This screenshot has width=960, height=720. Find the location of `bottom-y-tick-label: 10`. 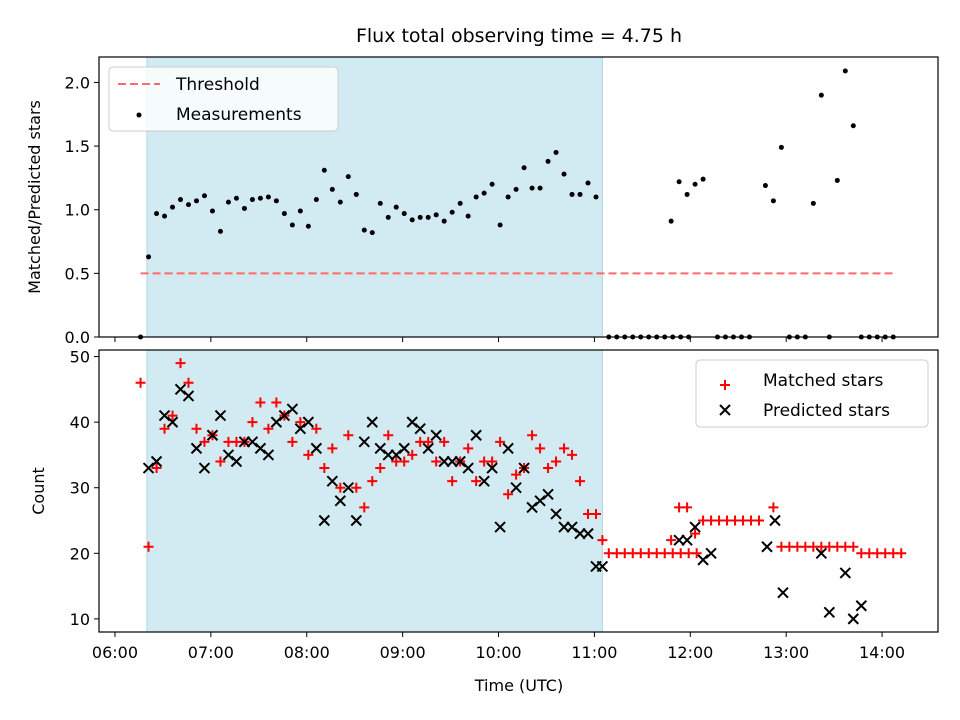

bottom-y-tick-label: 10 is located at coordinates (80, 619).